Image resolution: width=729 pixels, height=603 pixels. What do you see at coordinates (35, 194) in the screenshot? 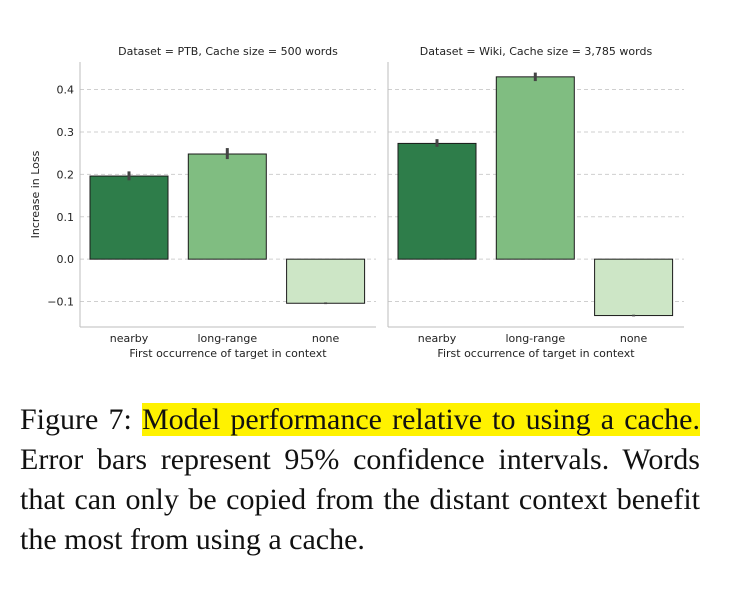
I see `y-axis-label: Increase in Loss` at bounding box center [35, 194].